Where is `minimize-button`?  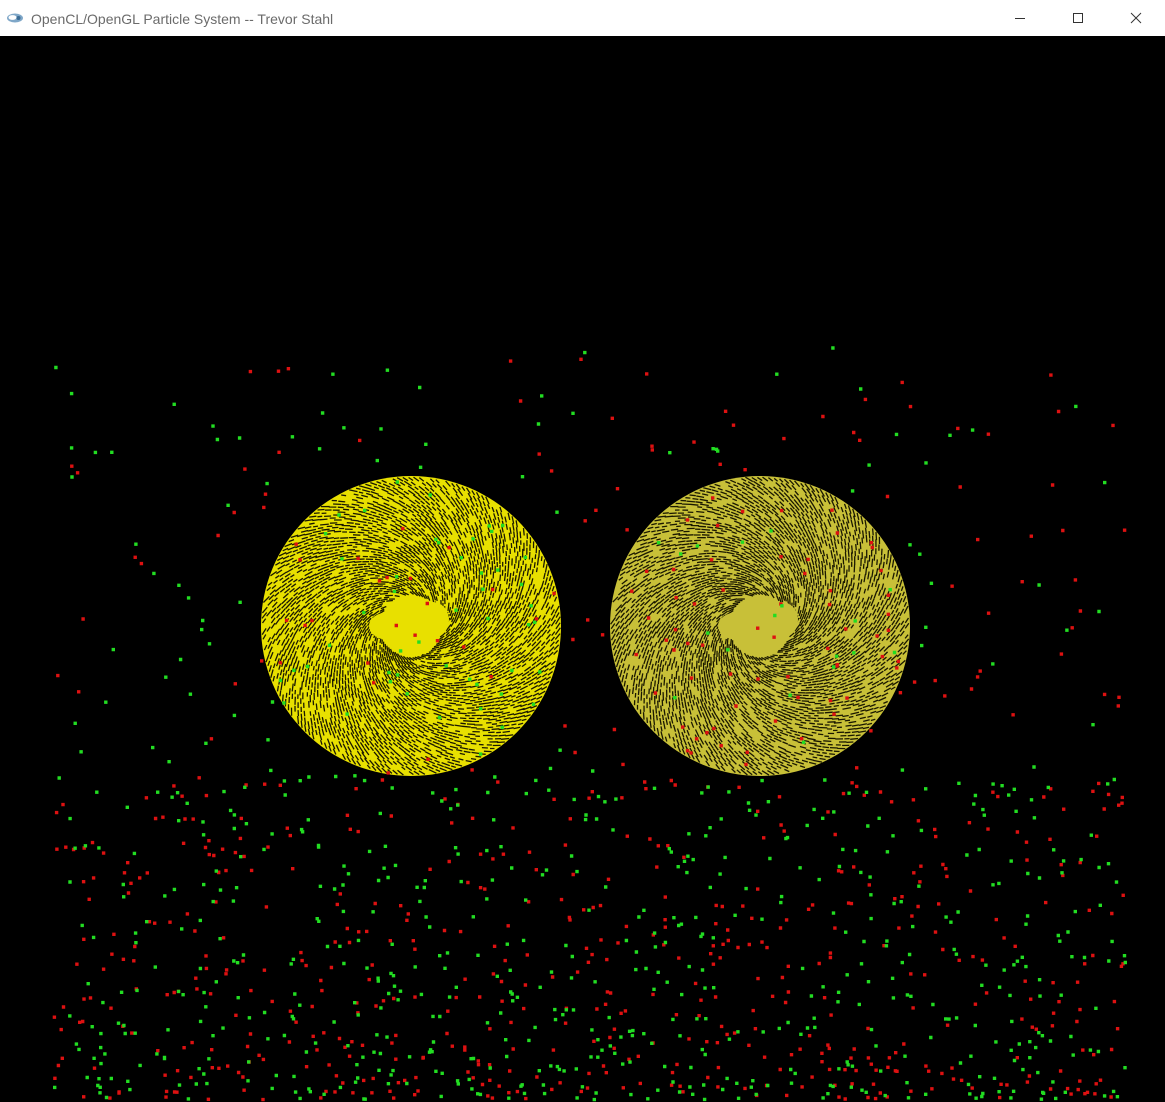 minimize-button is located at coordinates (1020, 18).